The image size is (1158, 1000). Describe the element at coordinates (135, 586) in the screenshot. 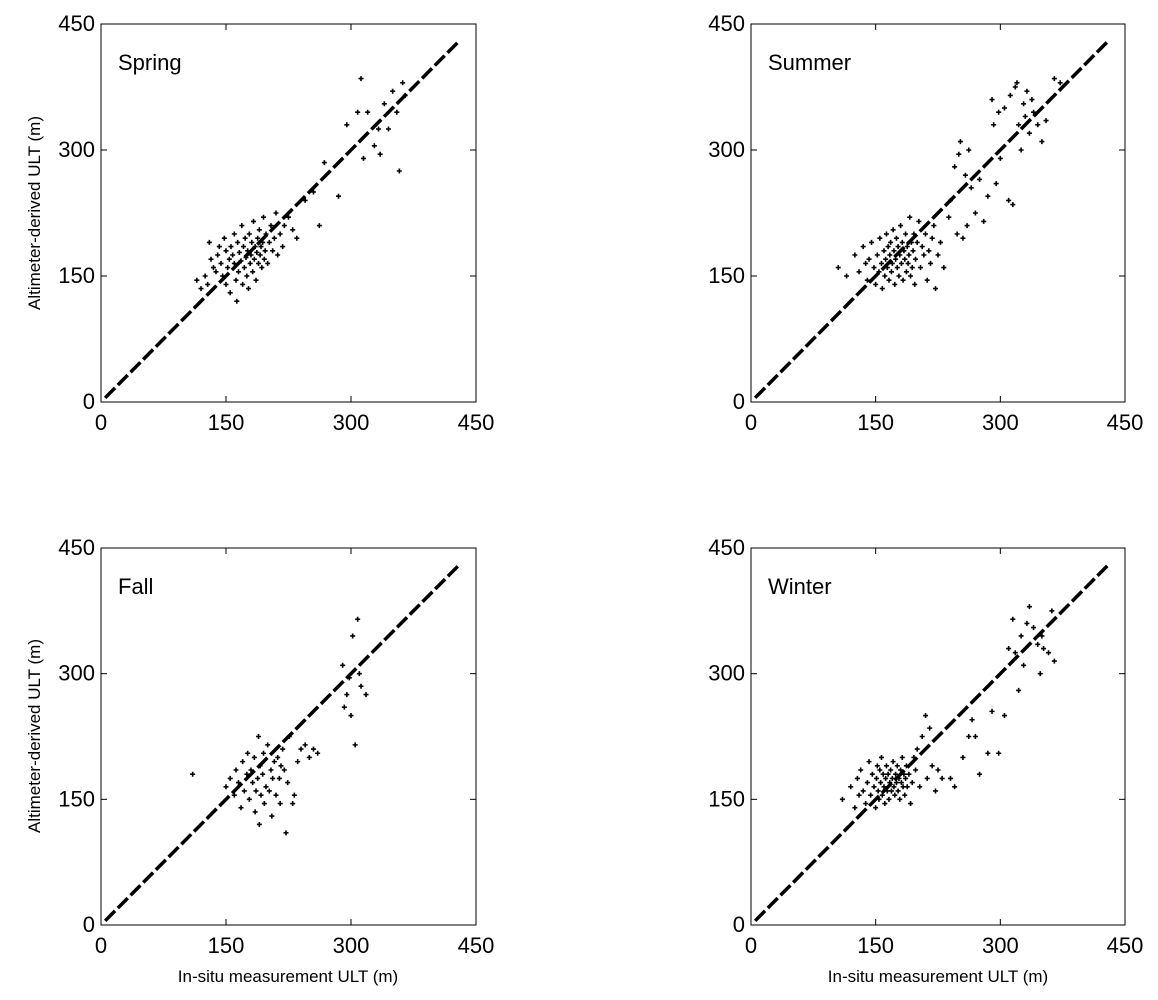

I see `panel-title: Fall` at that location.